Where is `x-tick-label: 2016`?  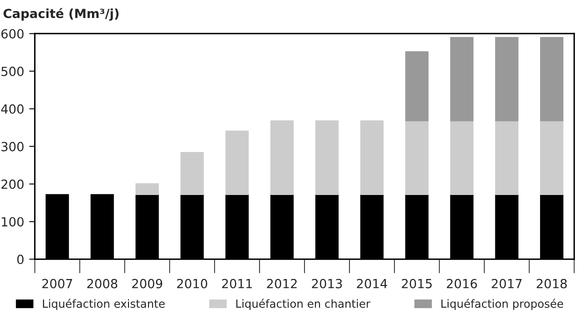 x-tick-label: 2016 is located at coordinates (461, 283).